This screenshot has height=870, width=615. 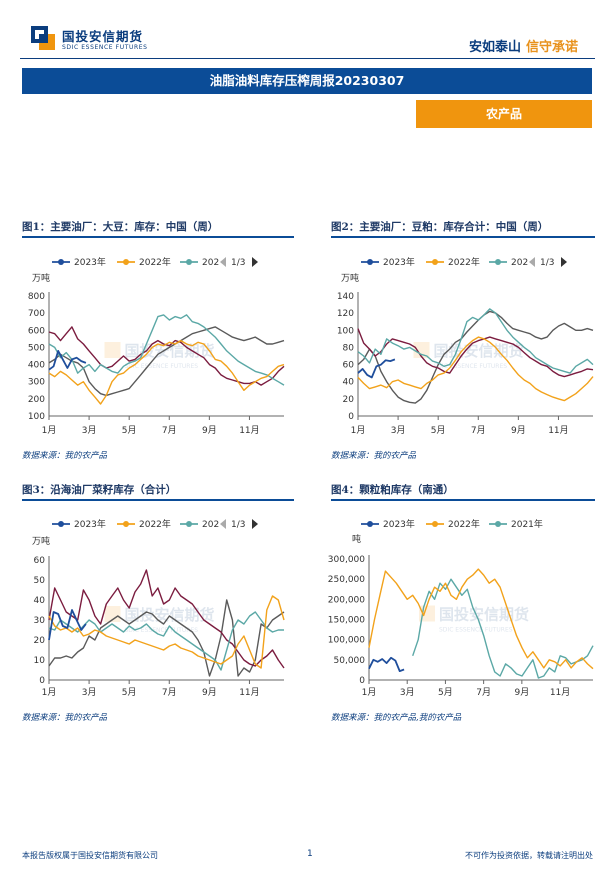 I want to click on logo-text-en: SDIC ESSENCE FUTURES, so click(x=105, y=47).